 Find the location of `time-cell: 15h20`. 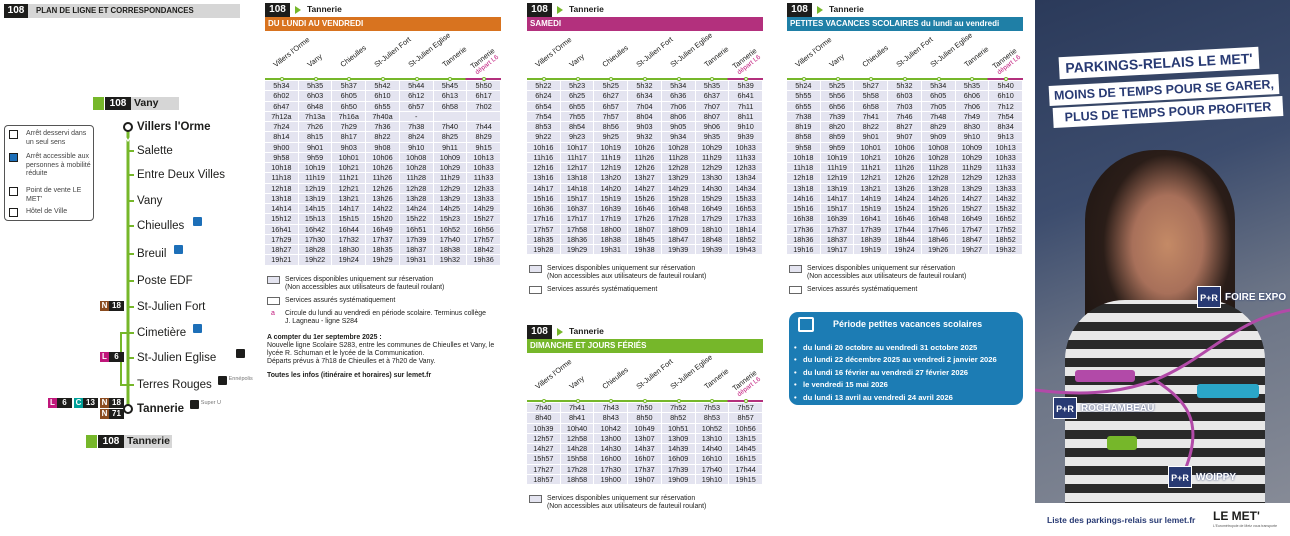

time-cell: 15h20 is located at coordinates (383, 219).